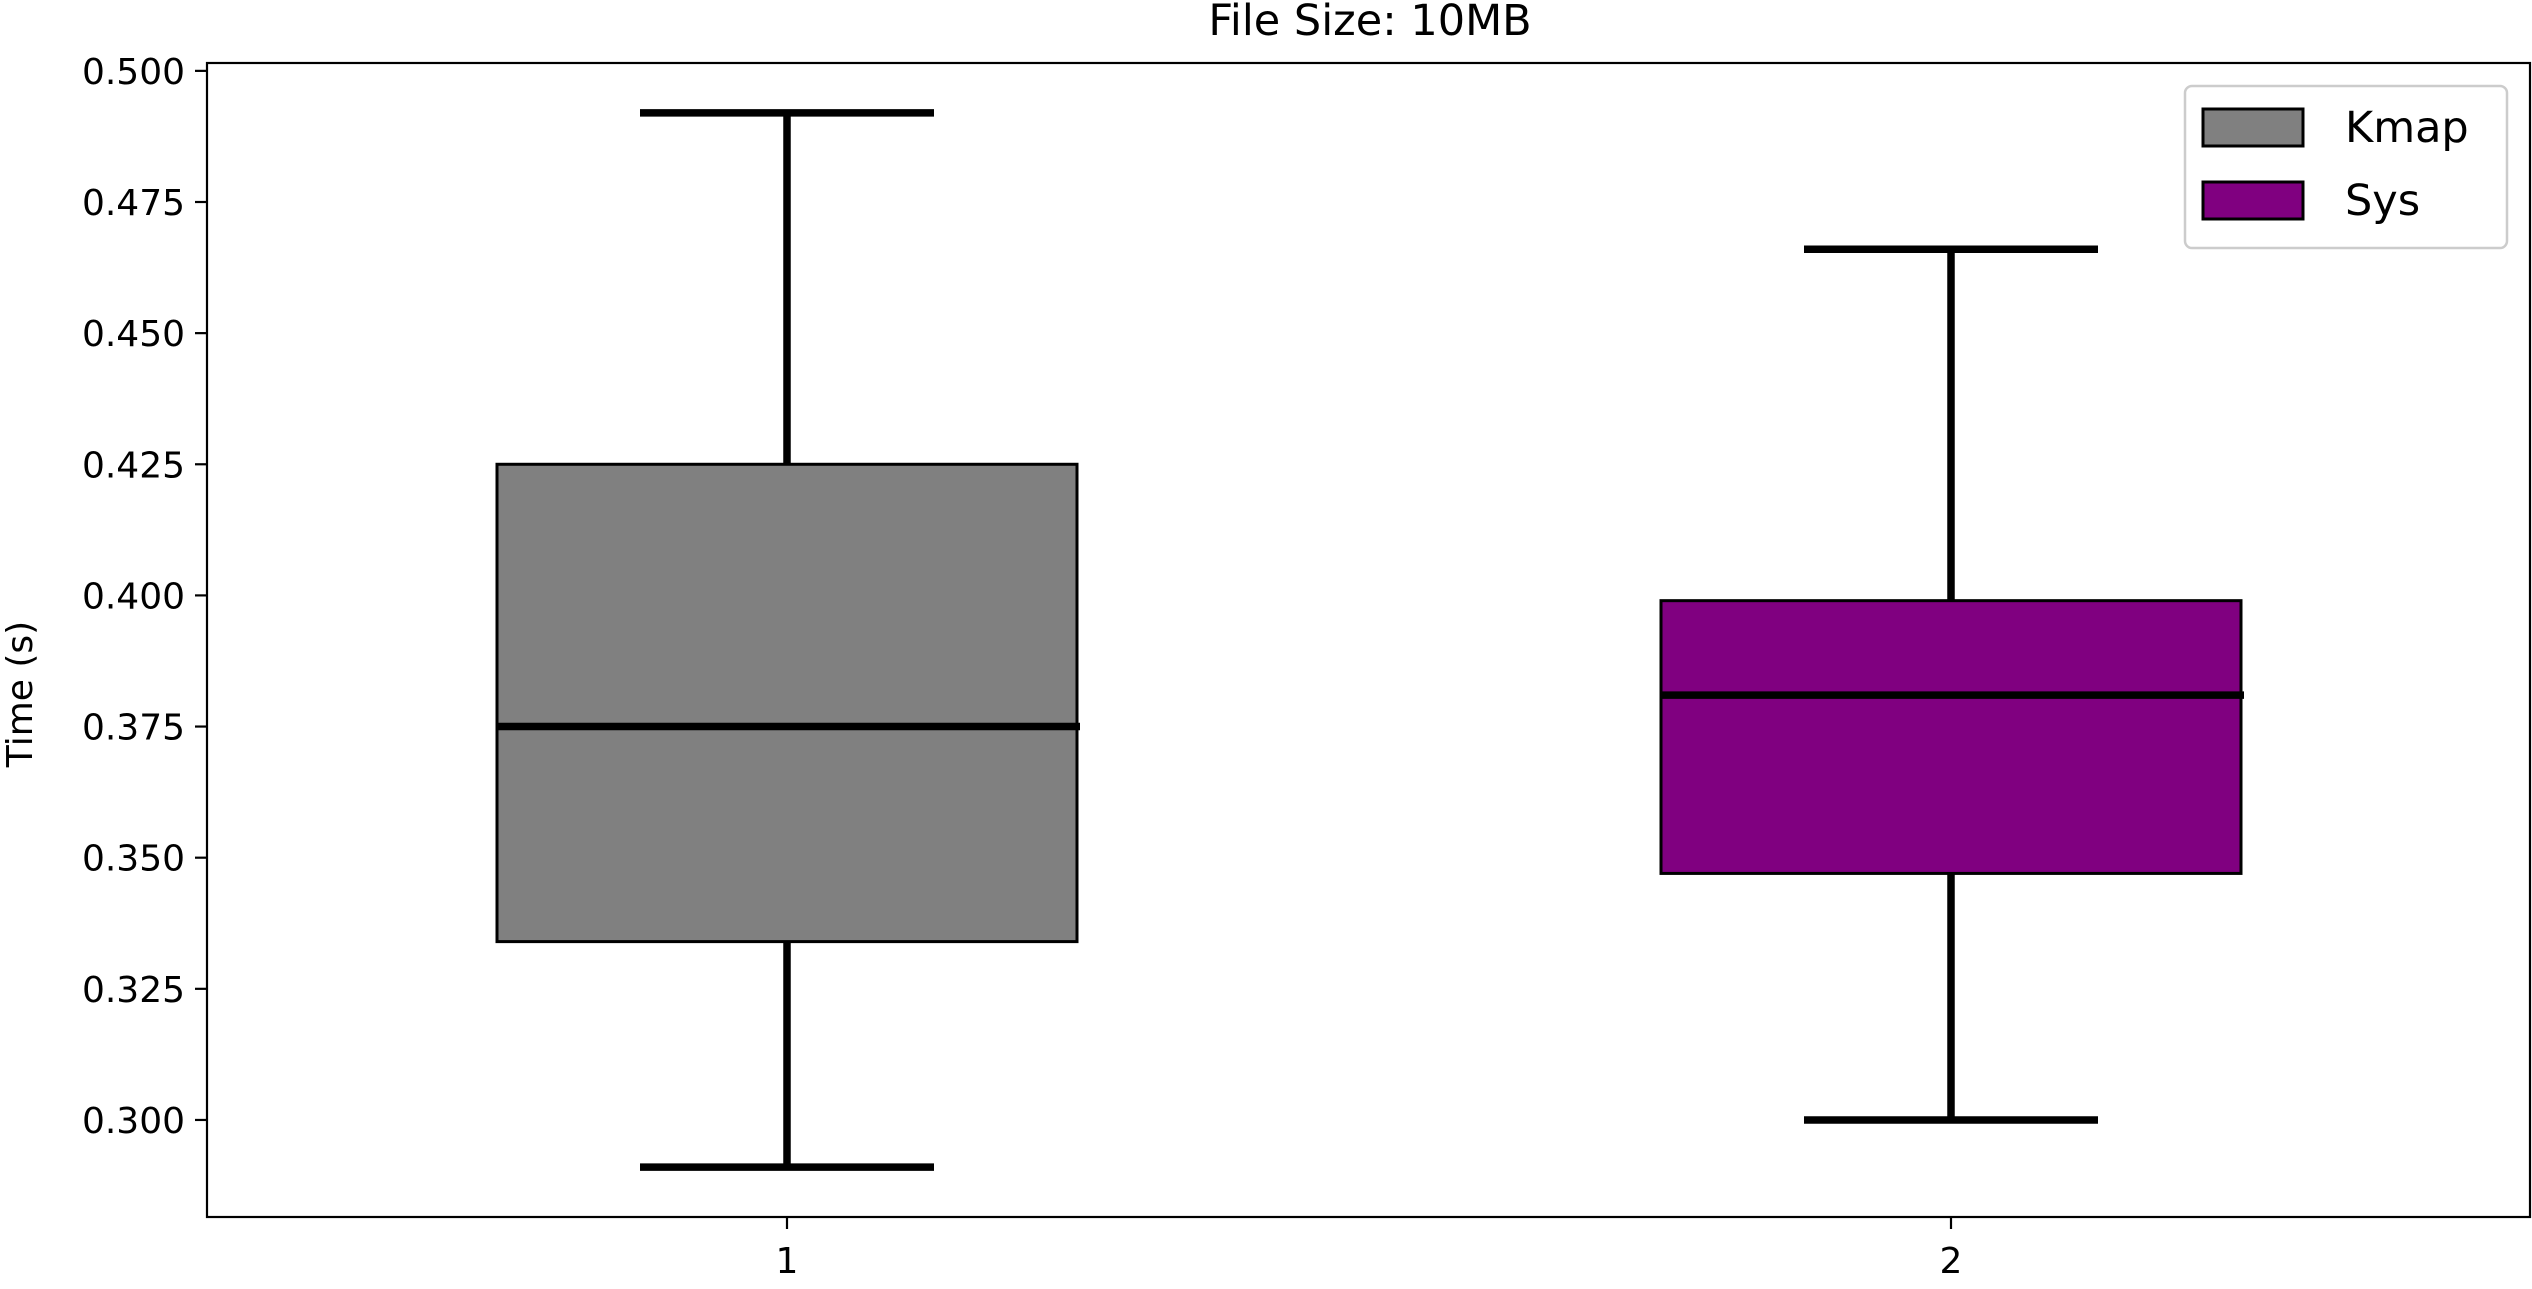 The width and height of the screenshot is (2532, 1289). Describe the element at coordinates (133, 596) in the screenshot. I see `y-tick-label: 0.400` at that location.